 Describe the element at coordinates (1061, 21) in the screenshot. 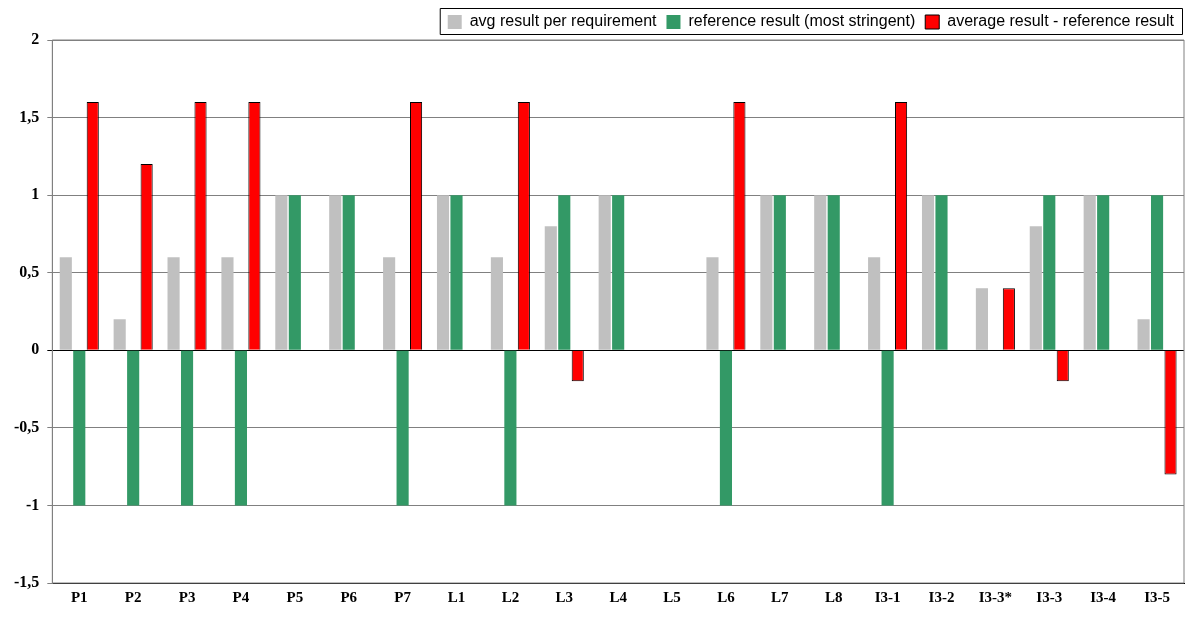

I see `legend-label: average result - reference result` at that location.